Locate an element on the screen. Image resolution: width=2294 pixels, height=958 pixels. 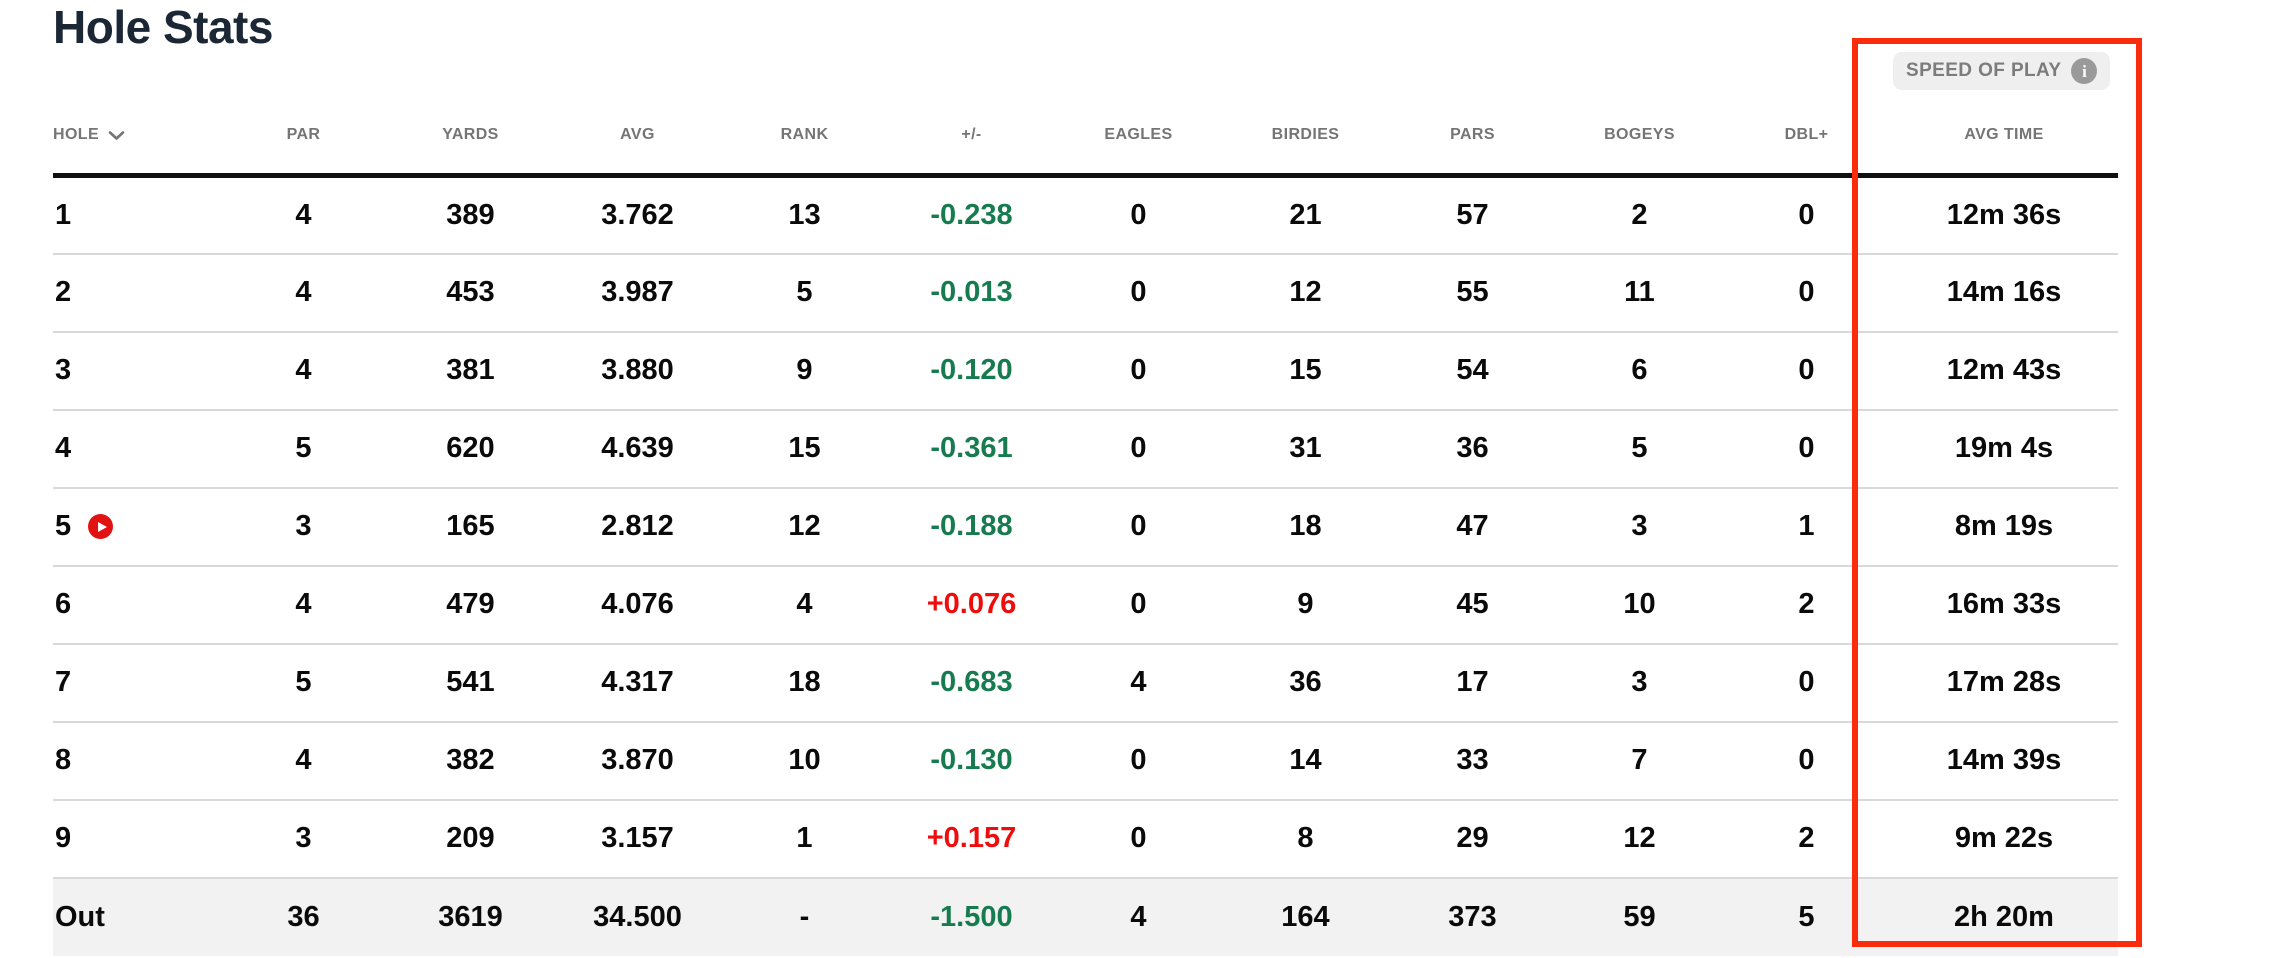
cell-yards: 209 is located at coordinates (470, 838).